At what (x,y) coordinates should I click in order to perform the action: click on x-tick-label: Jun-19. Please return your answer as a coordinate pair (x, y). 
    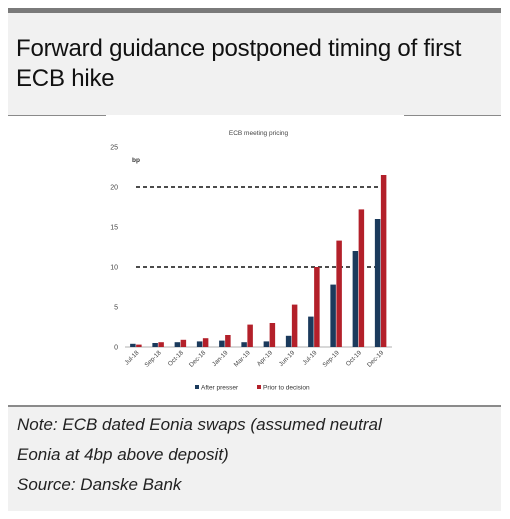
    Looking at the image, I should click on (287, 358).